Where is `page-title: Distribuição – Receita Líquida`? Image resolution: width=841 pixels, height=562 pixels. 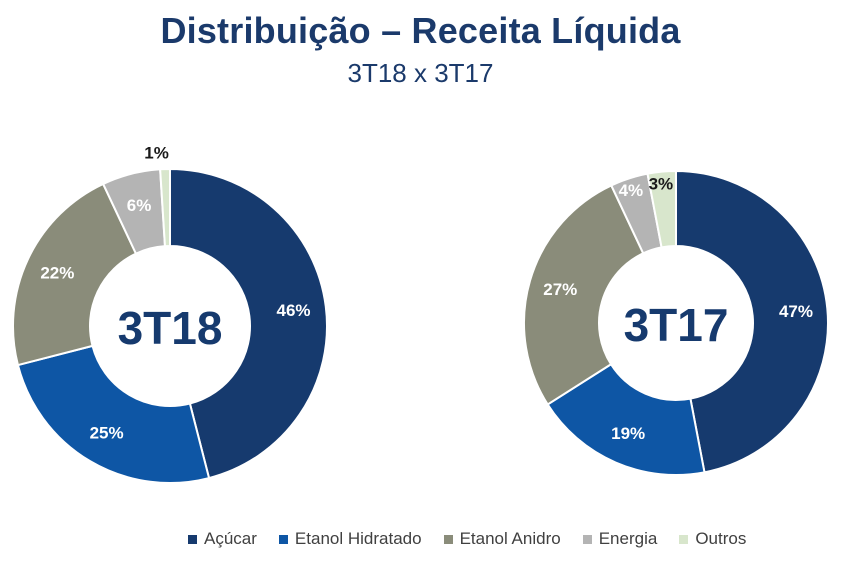 page-title: Distribuição – Receita Líquida is located at coordinates (420, 30).